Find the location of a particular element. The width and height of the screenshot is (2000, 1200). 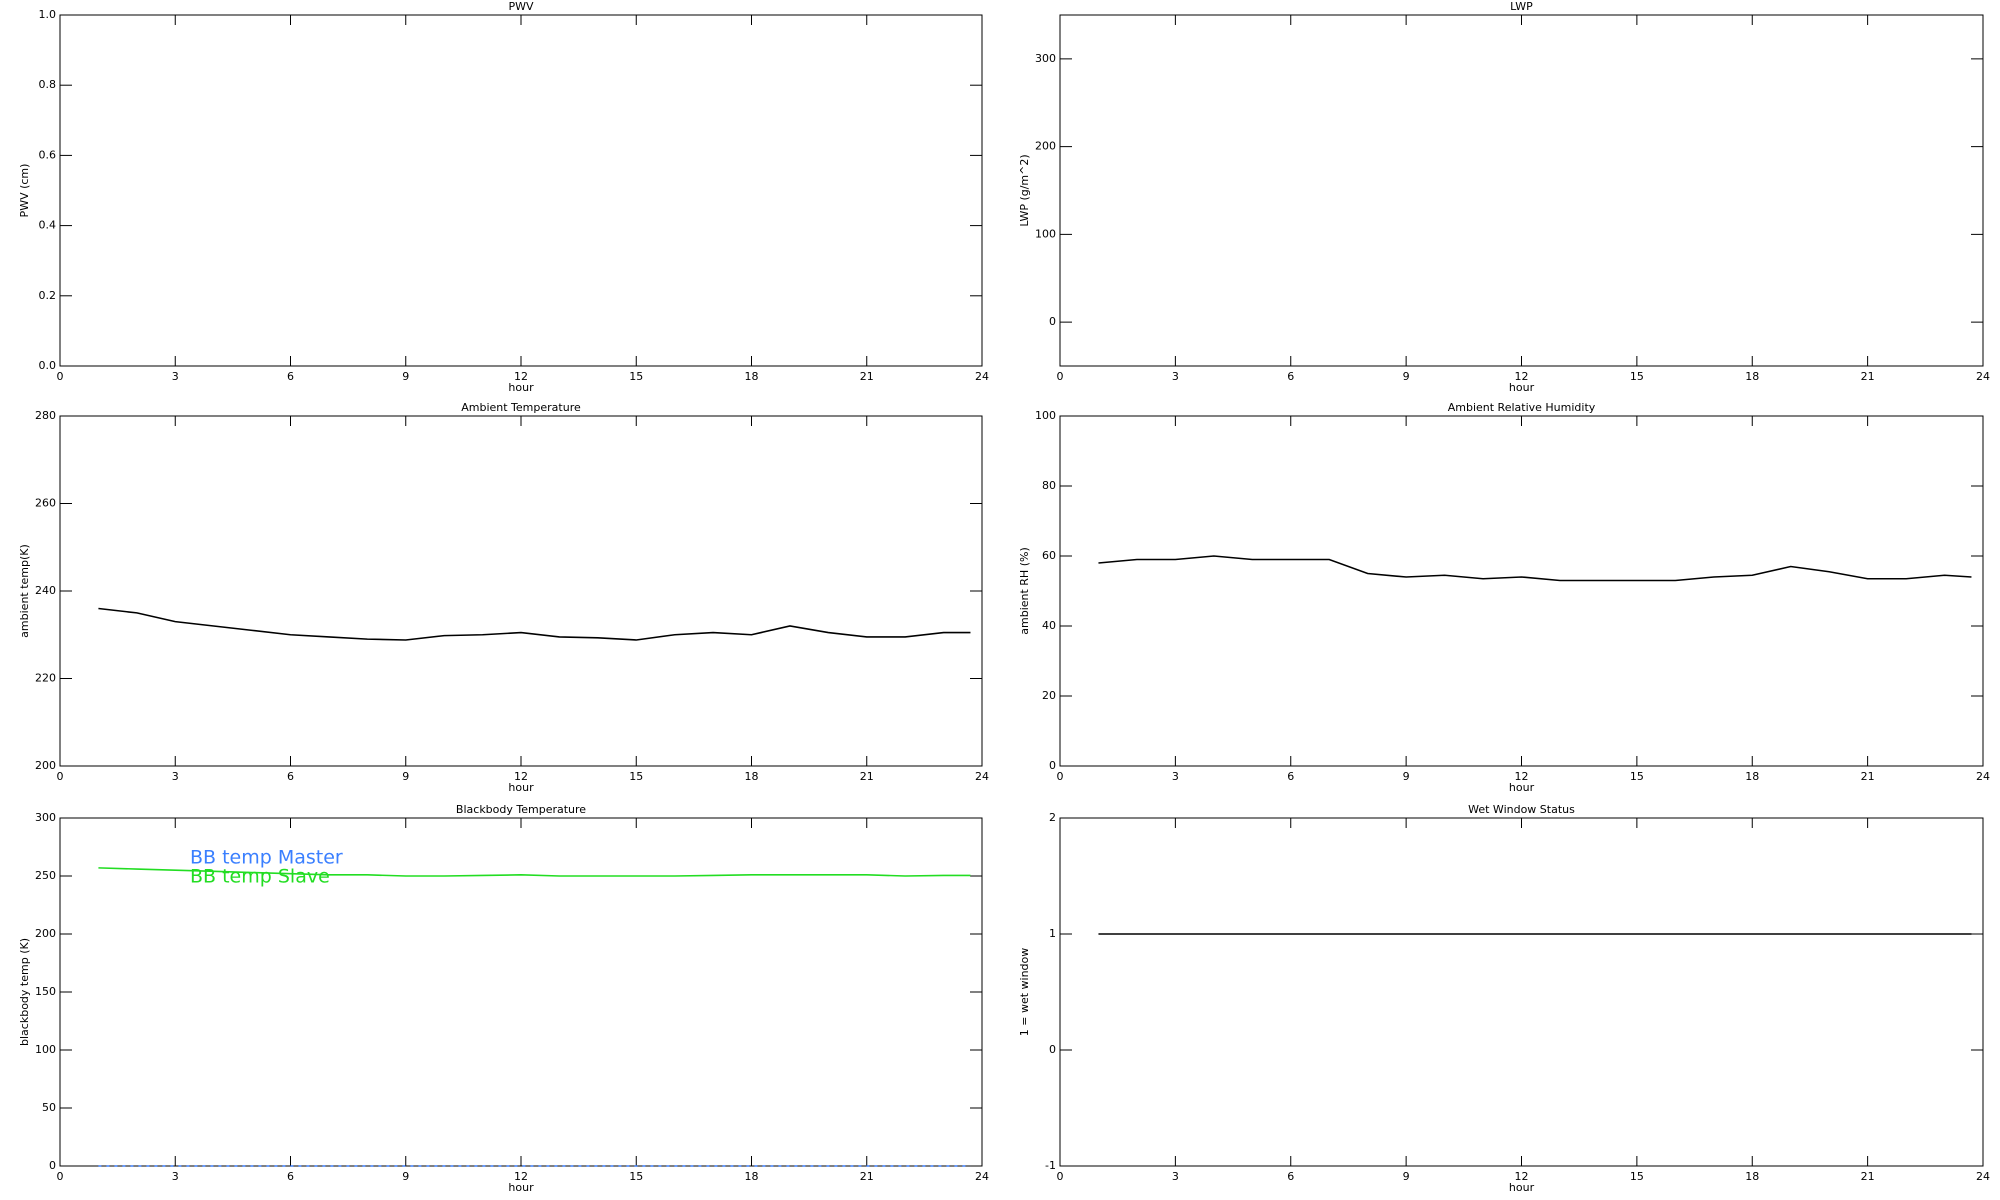

y-tick-label: 240 is located at coordinates (45, 590).